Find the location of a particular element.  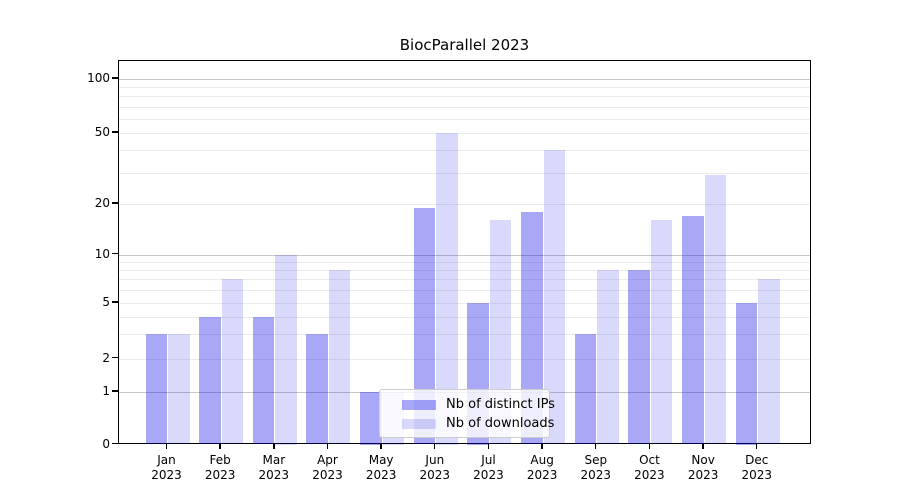

chart-title: BiocParallel 2023 is located at coordinates (464, 45).